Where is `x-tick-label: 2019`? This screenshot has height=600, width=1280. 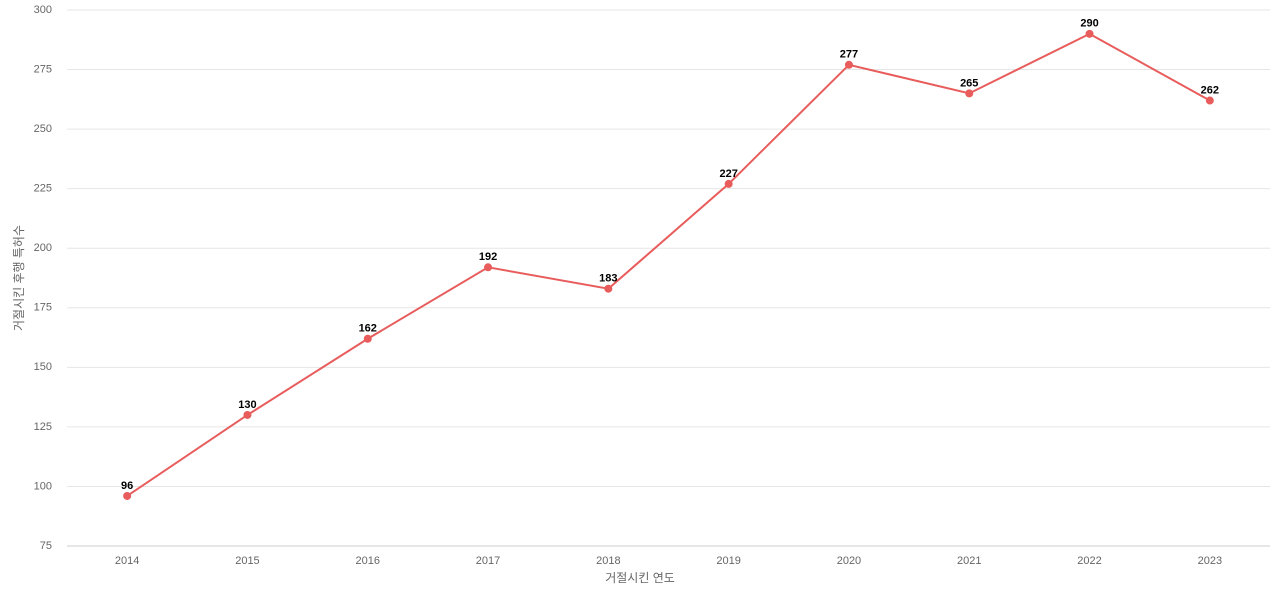
x-tick-label: 2019 is located at coordinates (728, 561).